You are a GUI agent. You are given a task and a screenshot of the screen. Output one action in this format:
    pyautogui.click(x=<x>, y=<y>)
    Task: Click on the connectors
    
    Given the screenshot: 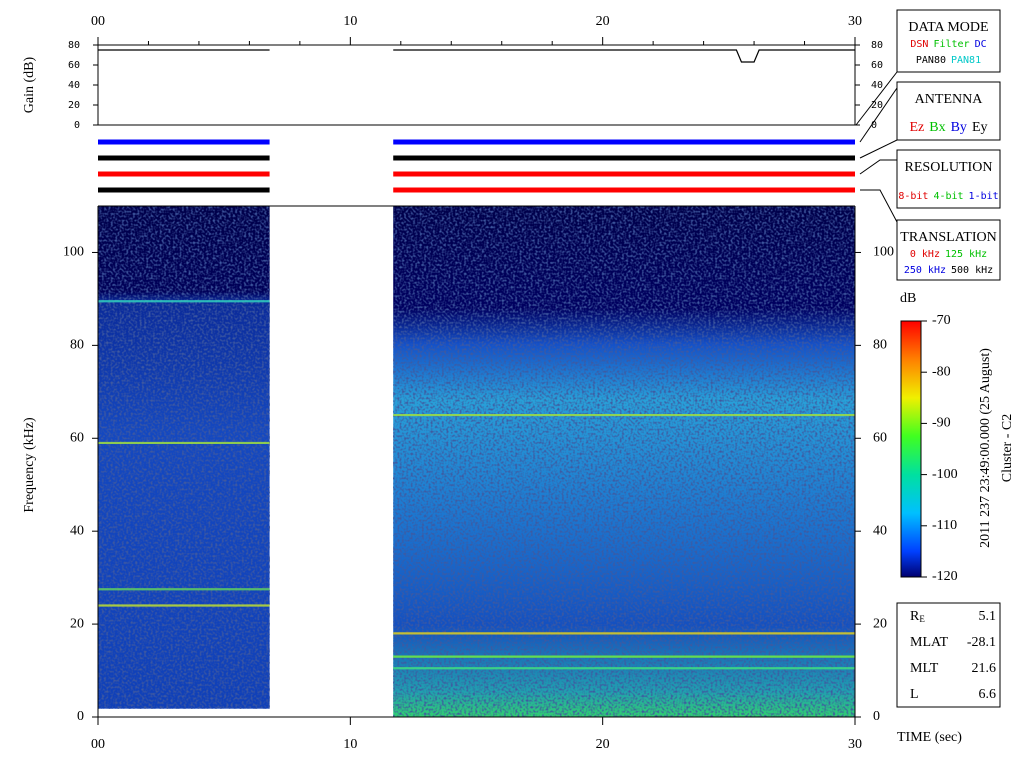 What is the action you would take?
    pyautogui.click(x=876, y=147)
    